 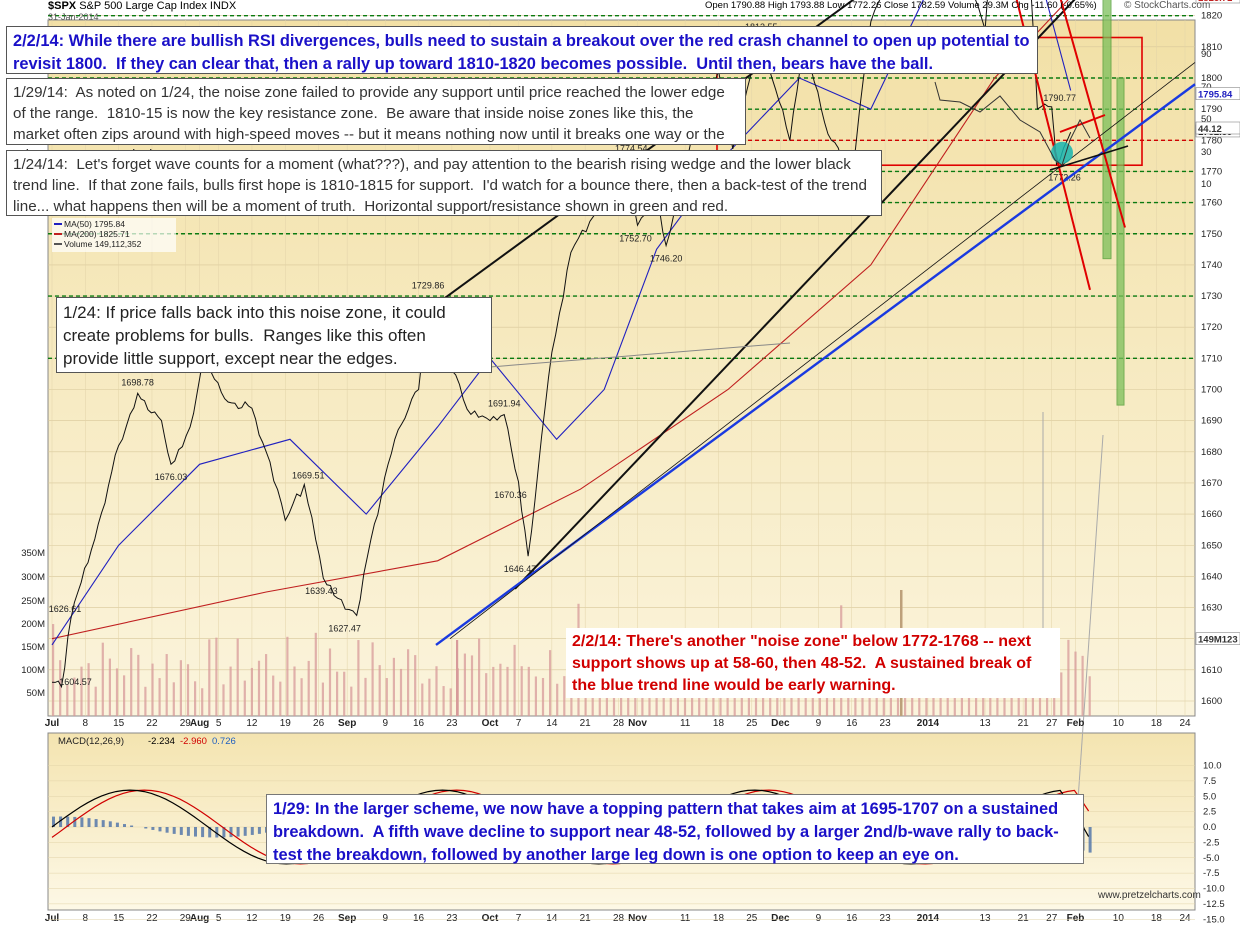 I want to click on price-label-11: 1646.47, so click(x=520, y=569).